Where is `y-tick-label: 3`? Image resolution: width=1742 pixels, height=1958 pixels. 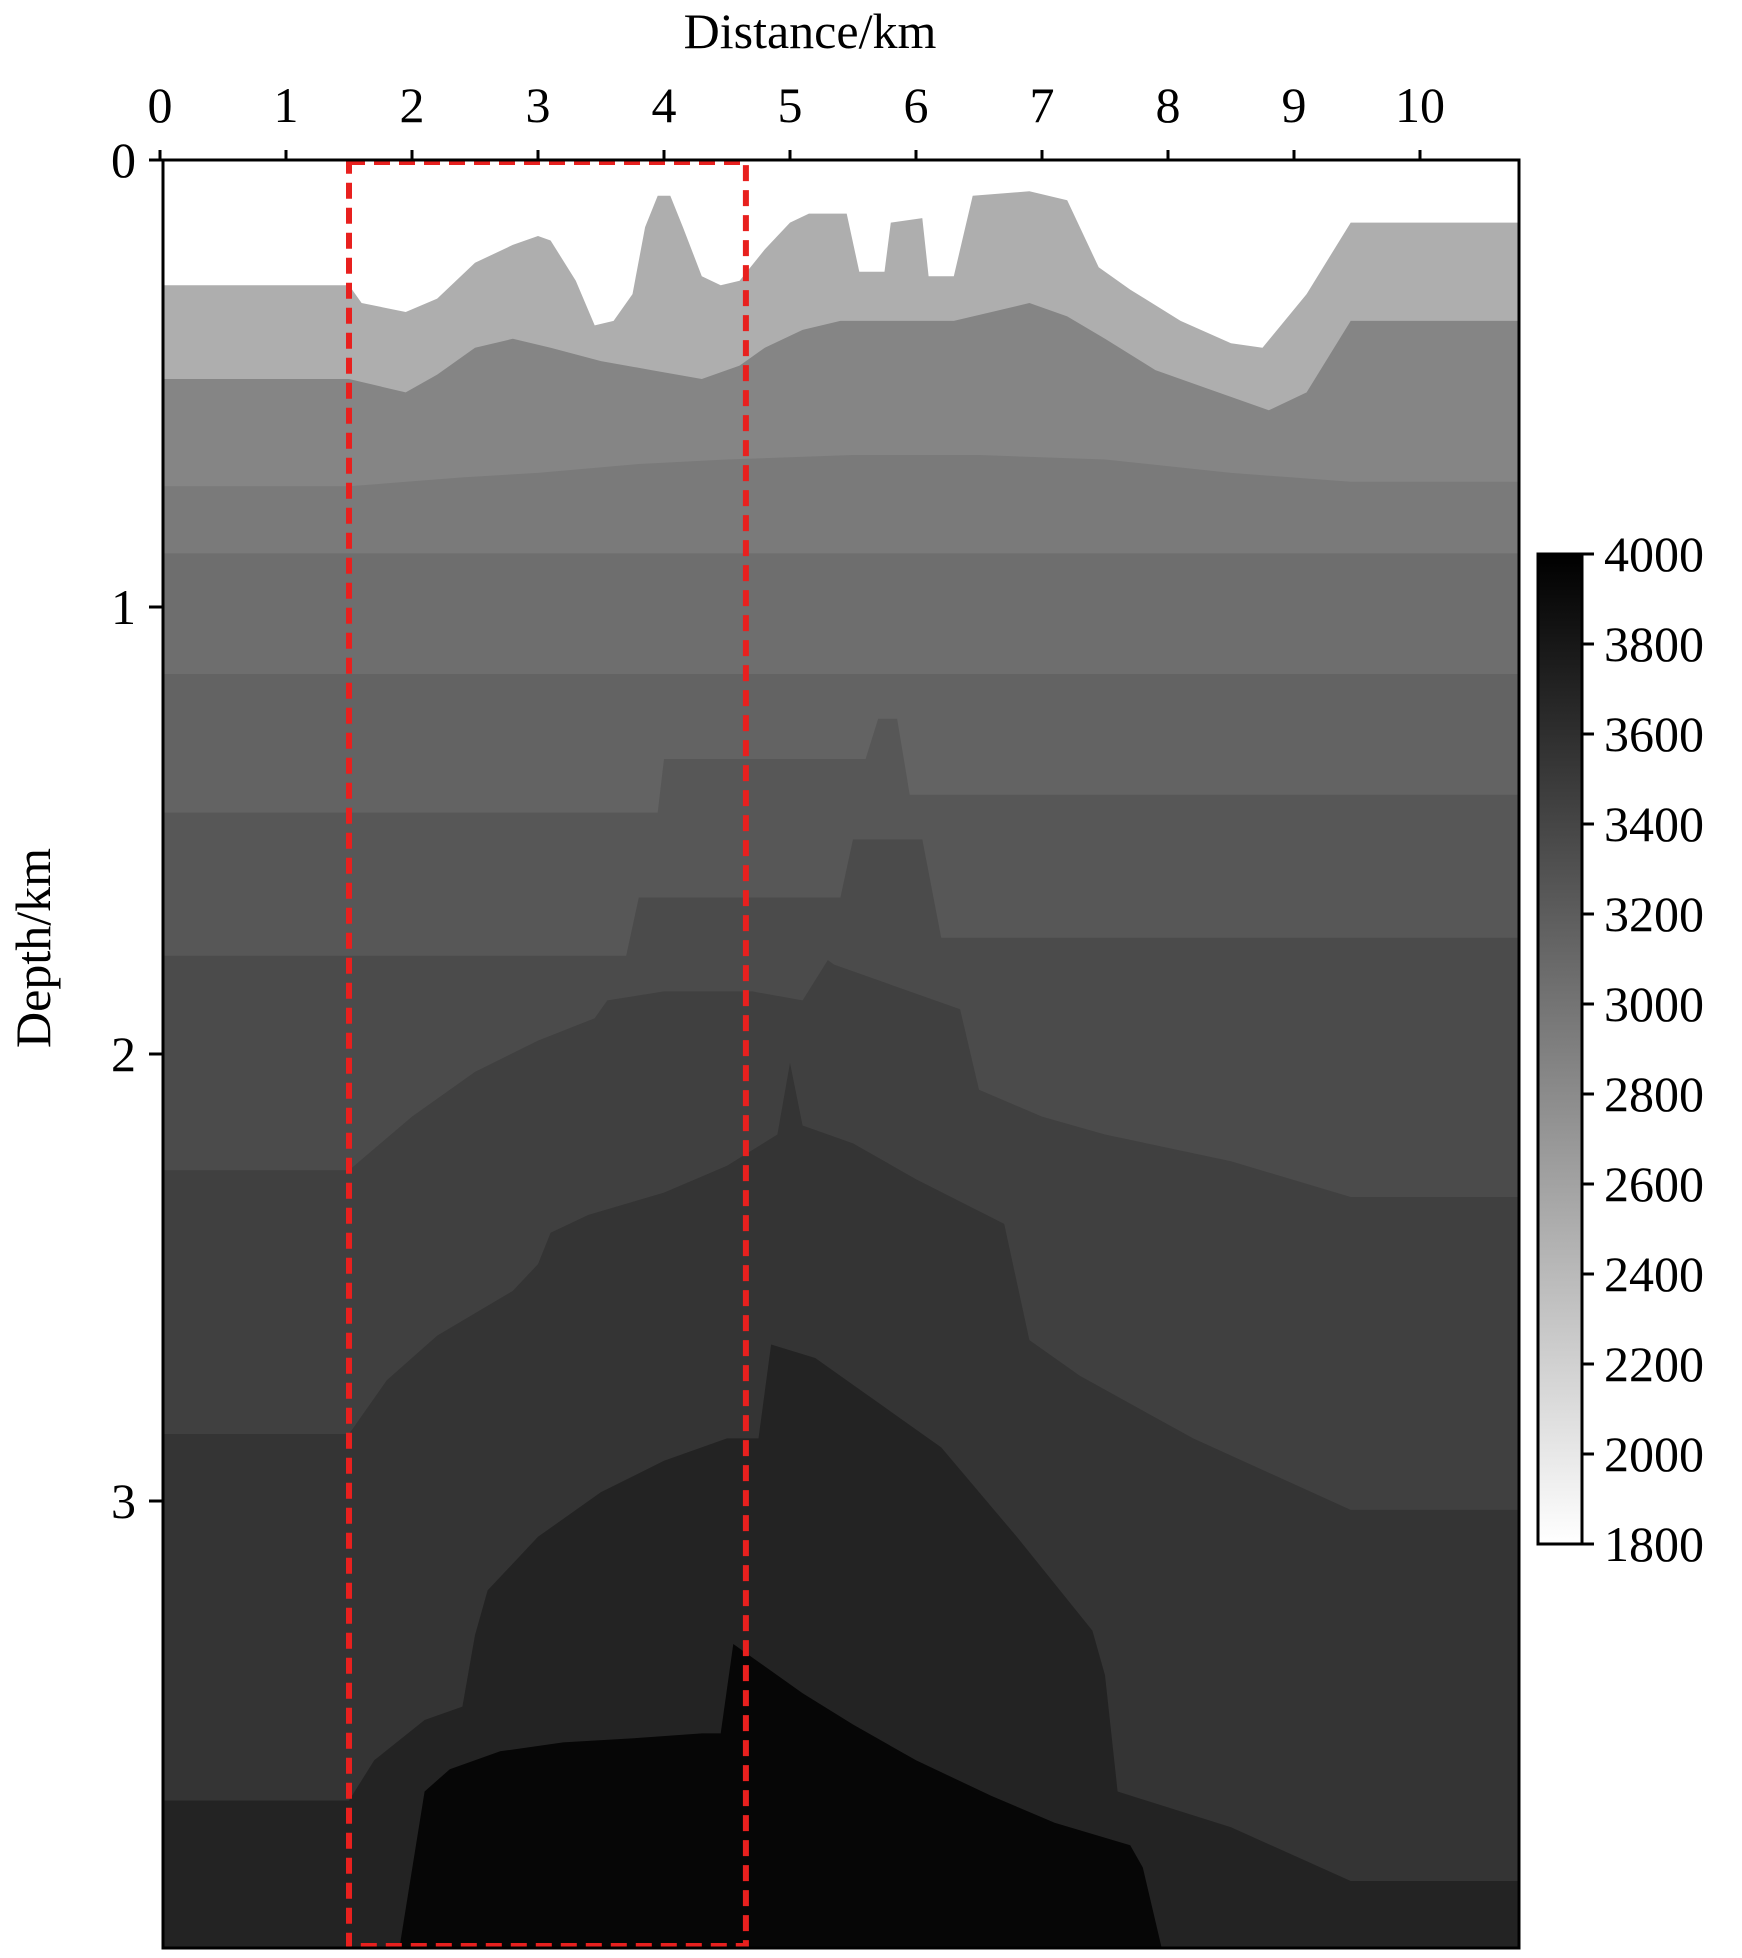
y-tick-label: 3 is located at coordinates (123, 1501).